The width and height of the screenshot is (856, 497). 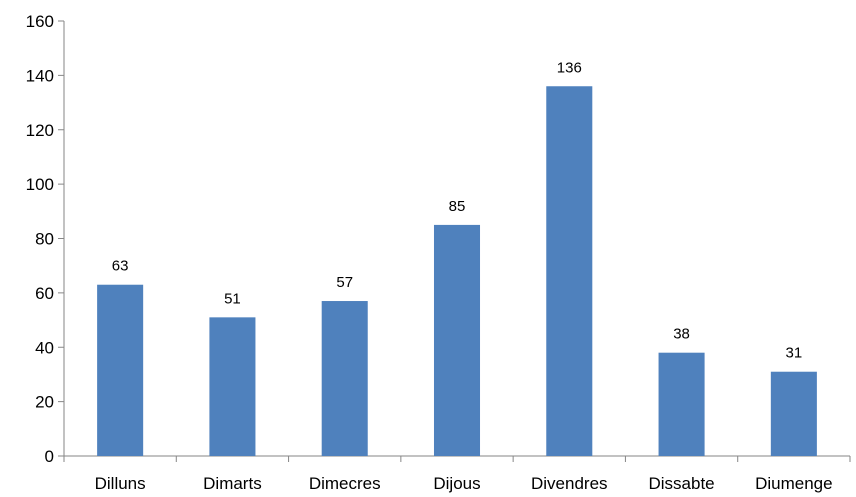 I want to click on data-label: 85, so click(x=457, y=206).